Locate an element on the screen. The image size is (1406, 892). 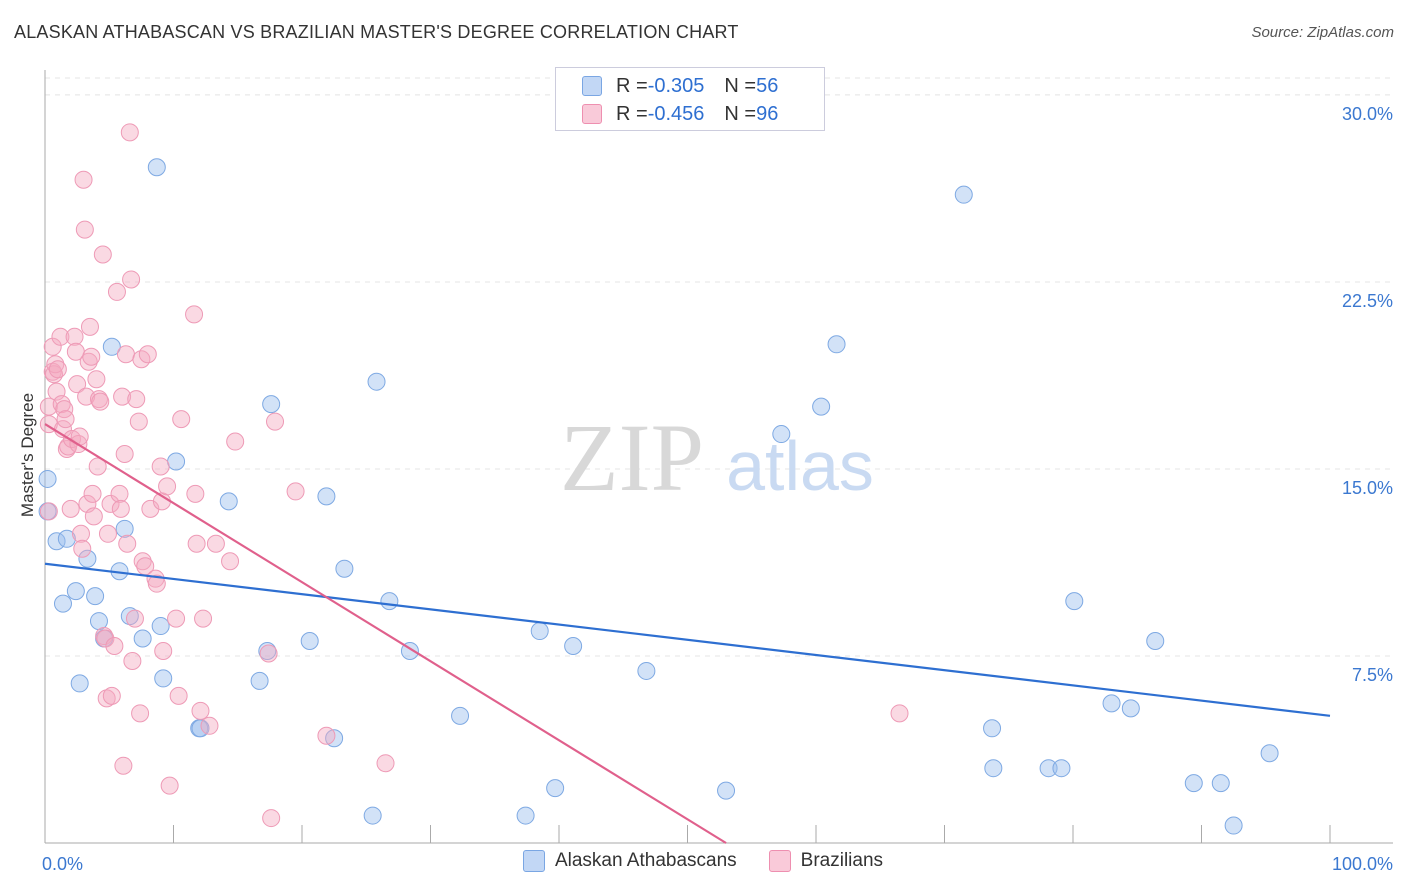
legend-swatch-blue is located at coordinates (592, 86).